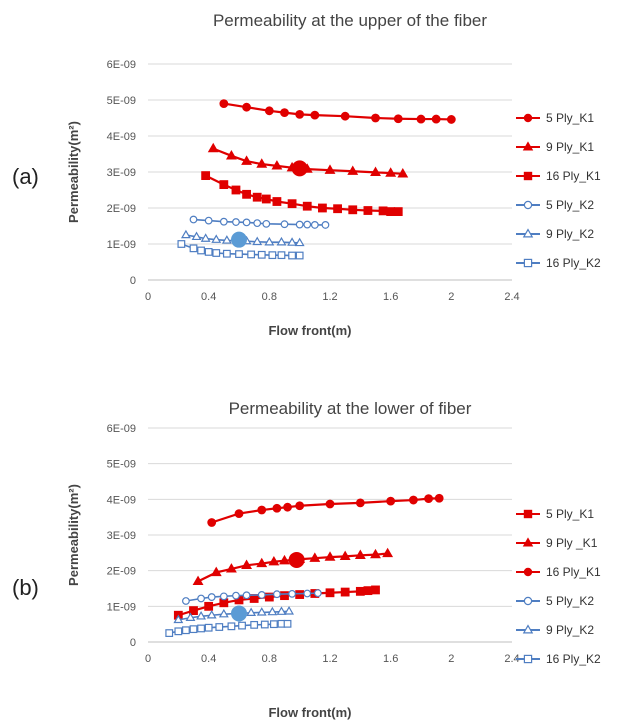 Image resolution: width=631 pixels, height=721 pixels. Describe the element at coordinates (570, 601) in the screenshot. I see `legend-label: 5 Ply_K2` at that location.